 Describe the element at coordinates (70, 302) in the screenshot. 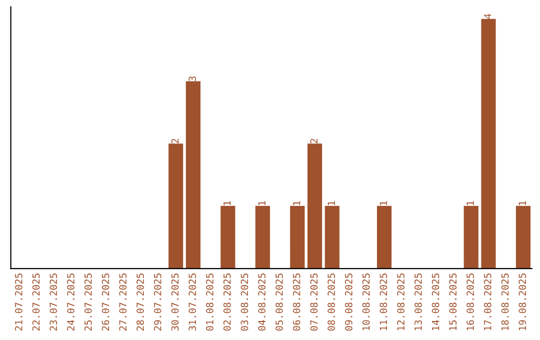

I see `x-tick-label: 24.07.2025` at that location.